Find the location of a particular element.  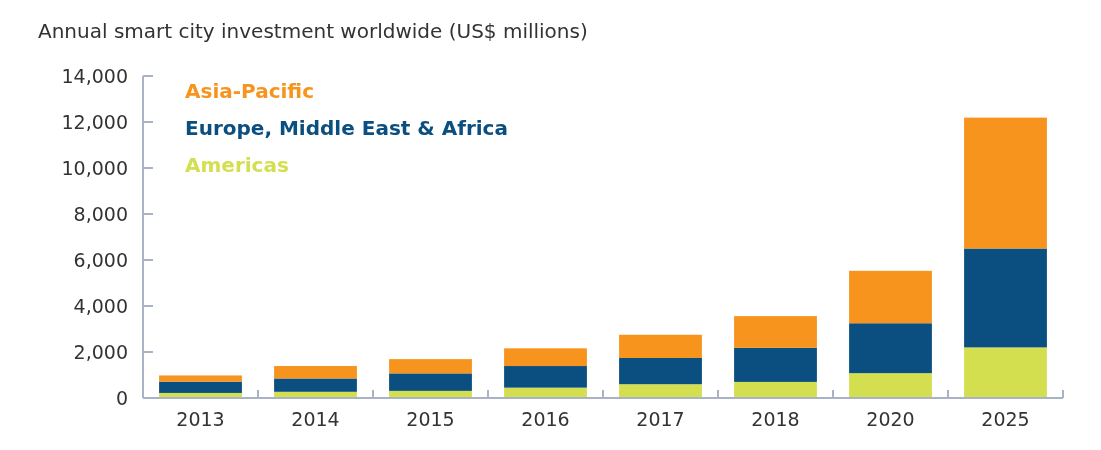

x-tick-label: 2015 is located at coordinates (430, 419).